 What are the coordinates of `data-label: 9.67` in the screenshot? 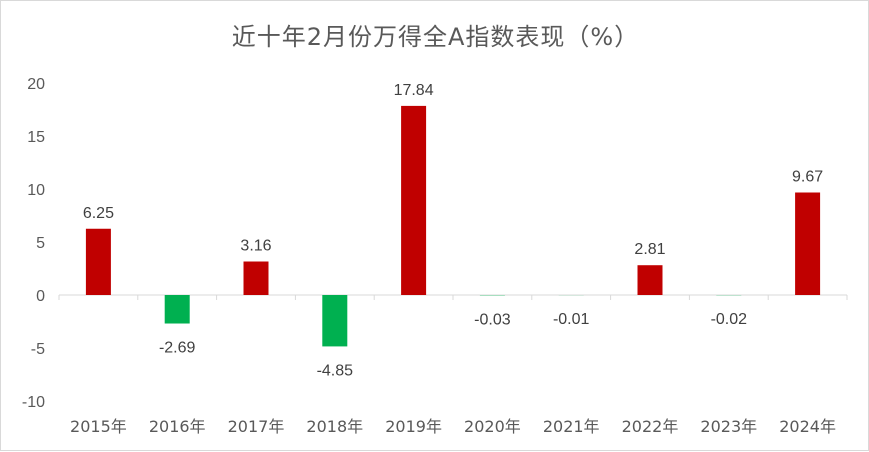 It's located at (807, 176).